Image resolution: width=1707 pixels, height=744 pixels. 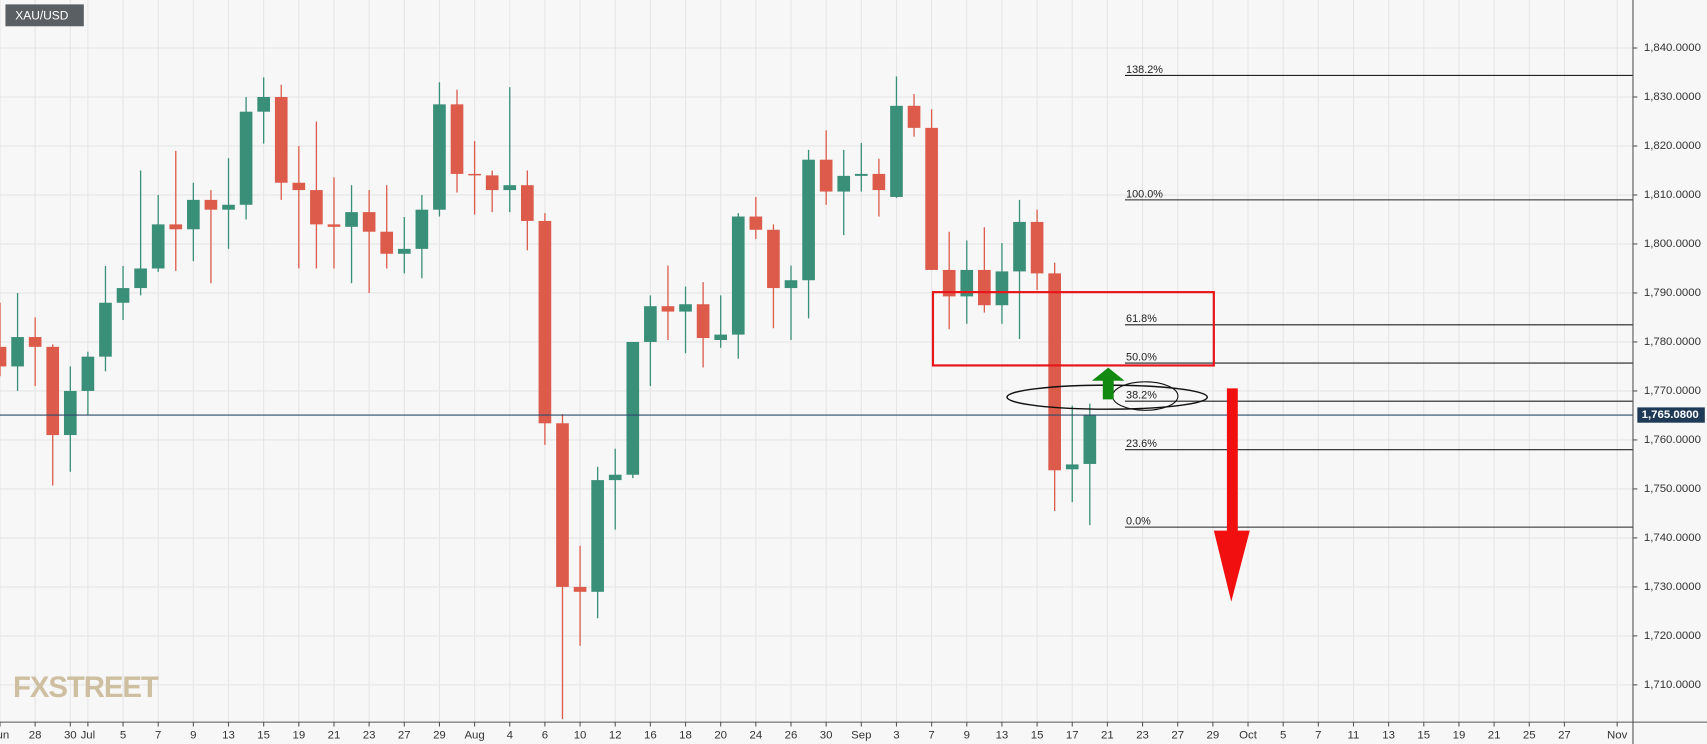 I want to click on y-tick-label: 1,830.0000, so click(x=1672, y=97).